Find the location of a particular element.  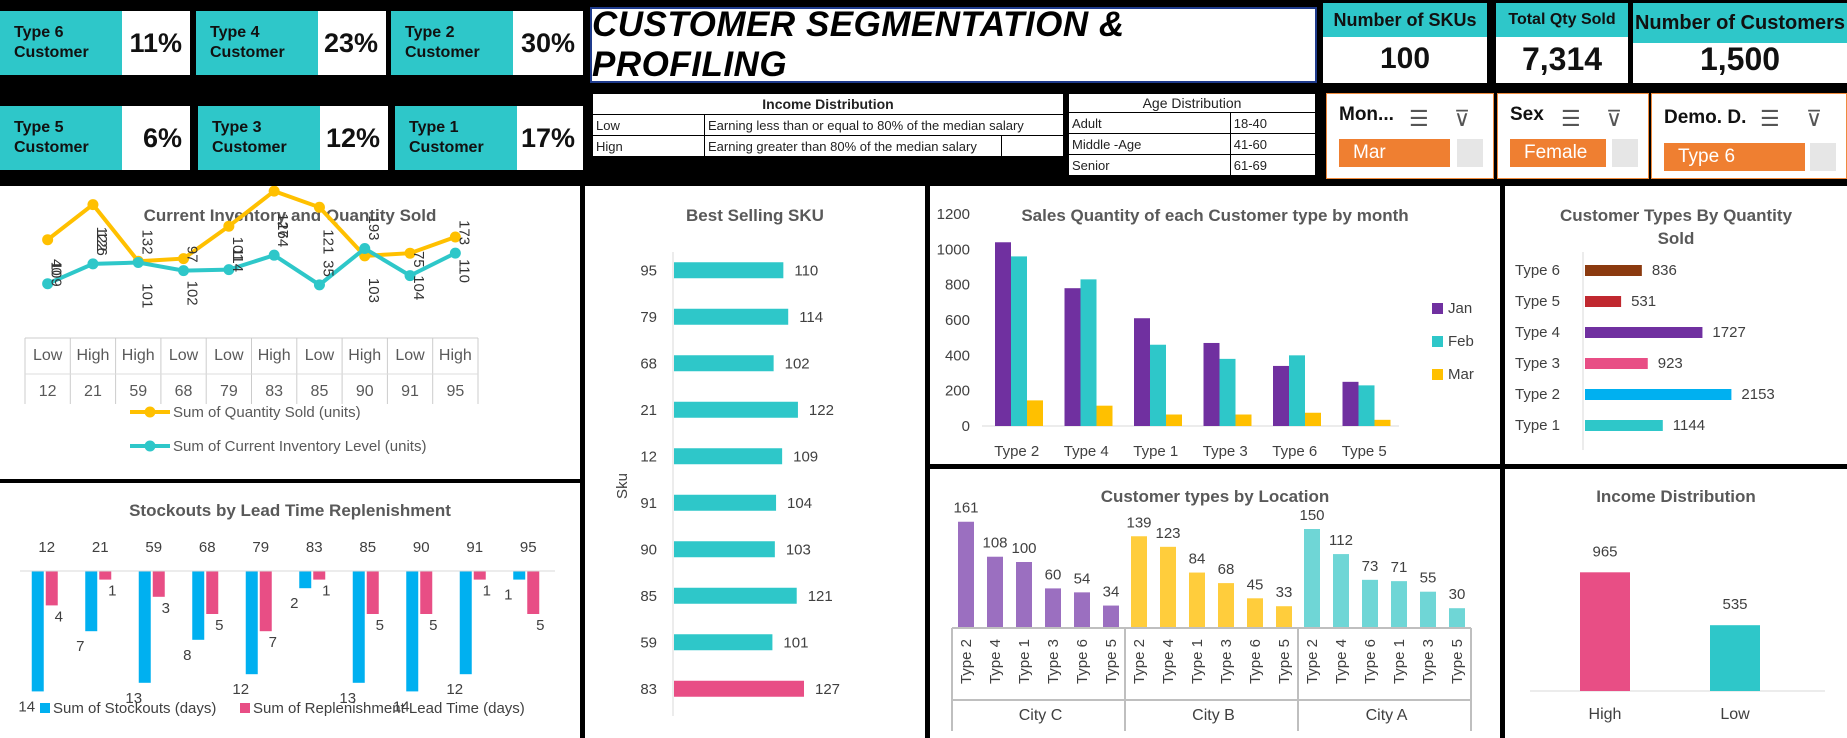

data-label: 4 is located at coordinates (59, 616).